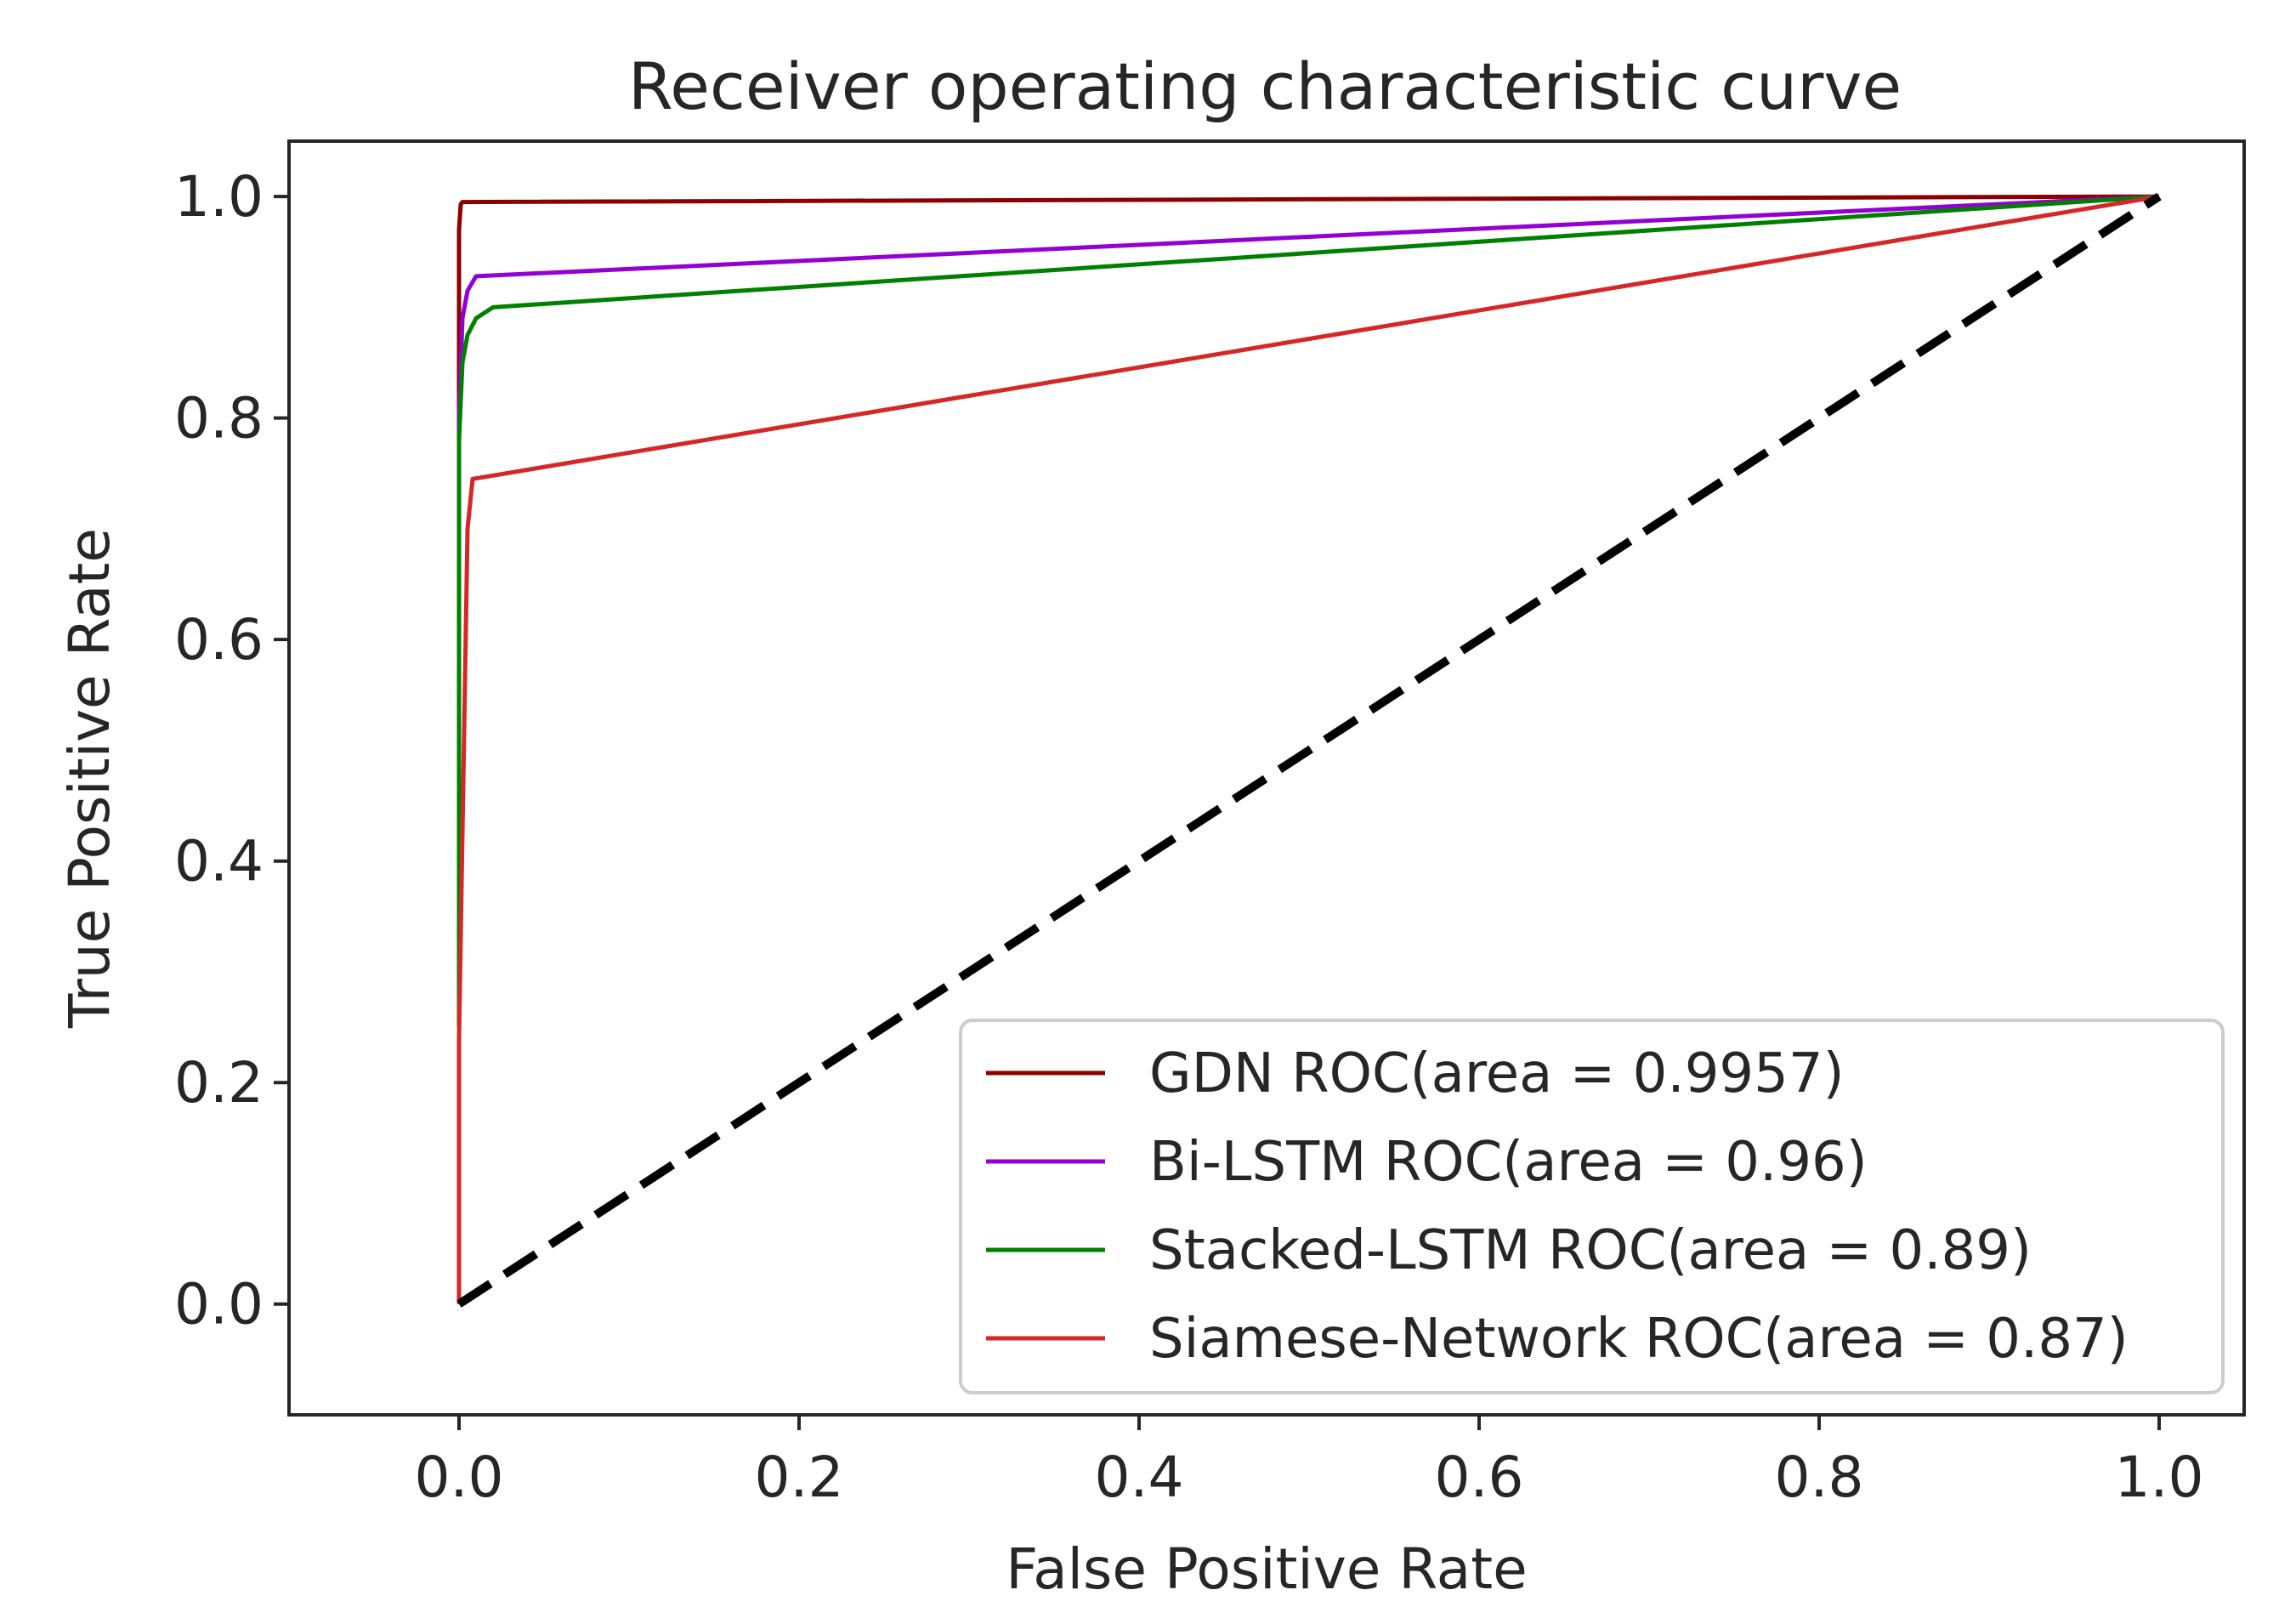 The height and width of the screenshot is (1624, 2296). Describe the element at coordinates (219, 197) in the screenshot. I see `y-tick-label: 1.0` at that location.